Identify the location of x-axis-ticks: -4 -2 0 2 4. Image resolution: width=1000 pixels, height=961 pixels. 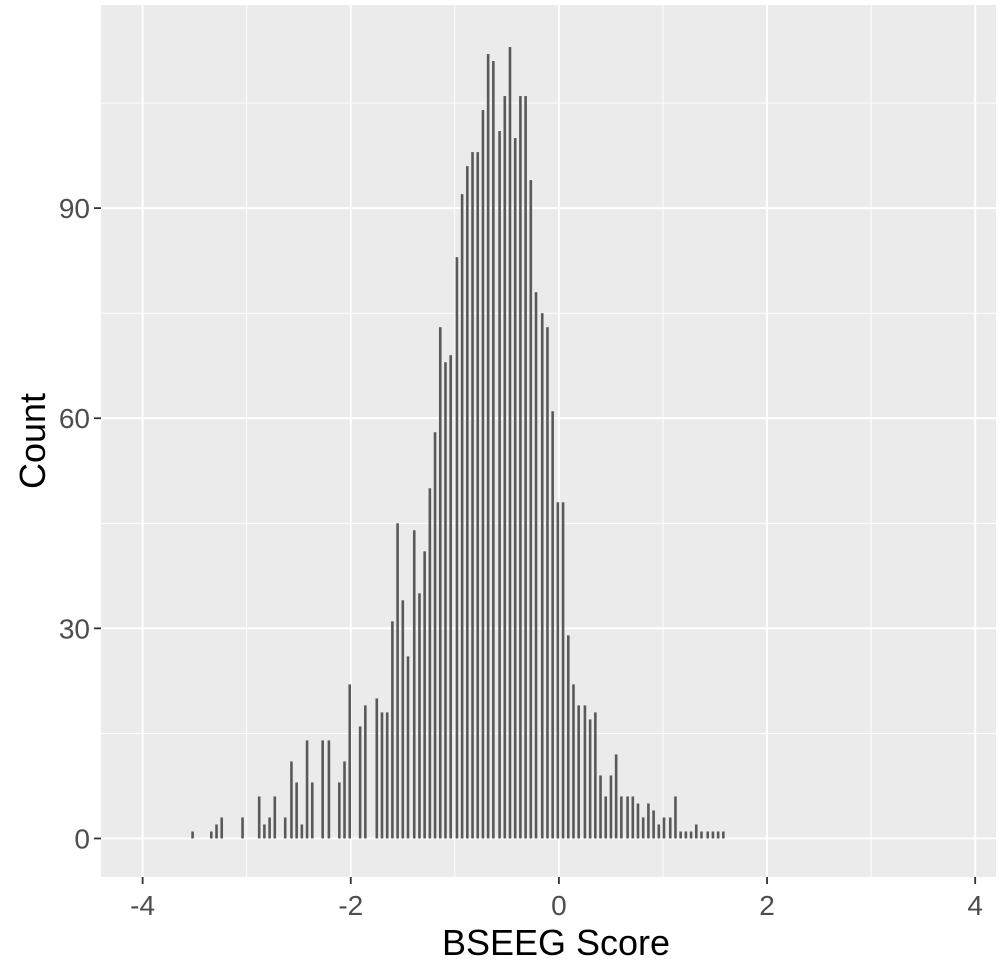
(556, 899).